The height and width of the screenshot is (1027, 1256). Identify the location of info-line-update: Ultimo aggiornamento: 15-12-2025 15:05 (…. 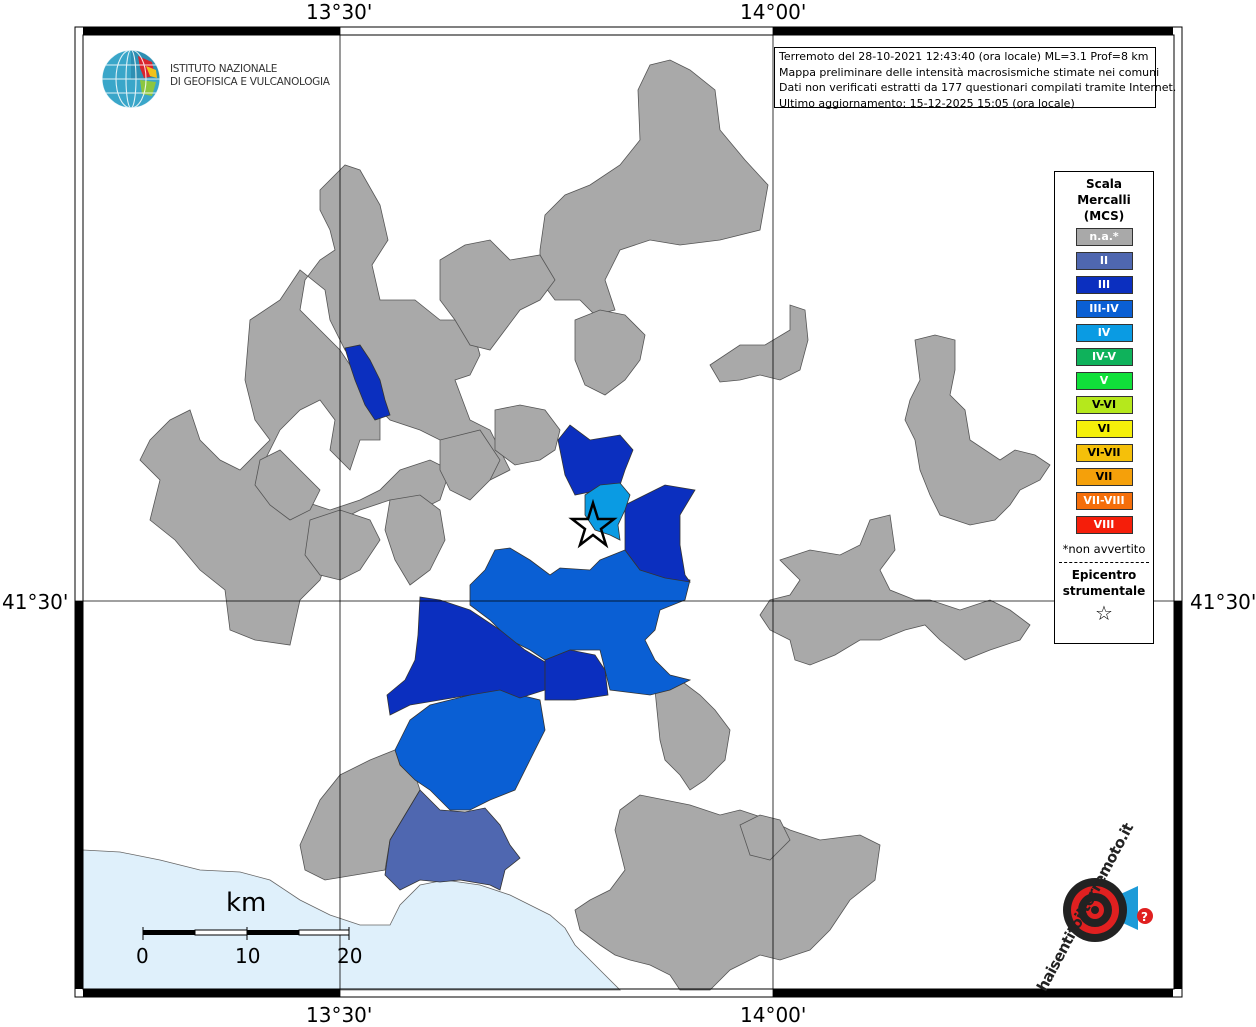
(927, 103).